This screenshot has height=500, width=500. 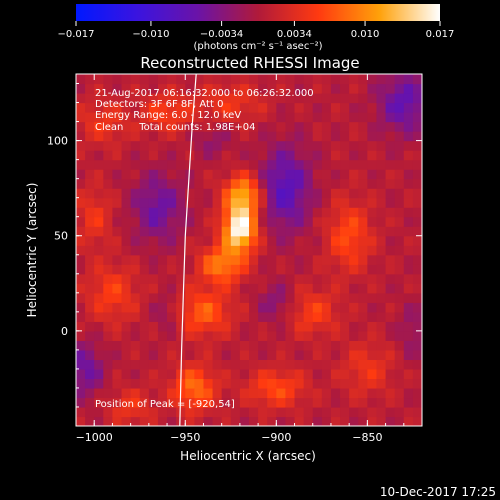 I want to click on annotation-time-range: 21-Aug-2017 06:16:32.000 to 06:26:32.000, so click(x=204, y=93).